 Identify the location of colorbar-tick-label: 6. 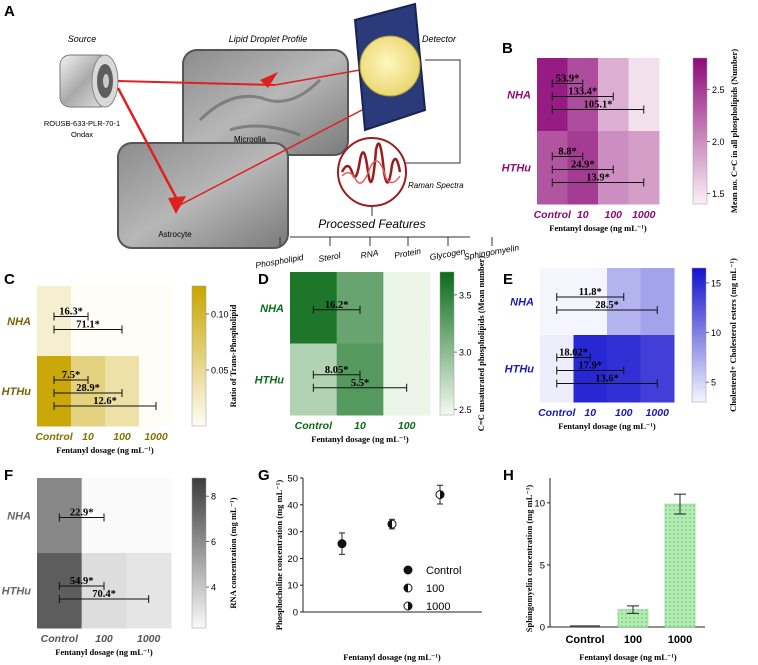
(213, 542).